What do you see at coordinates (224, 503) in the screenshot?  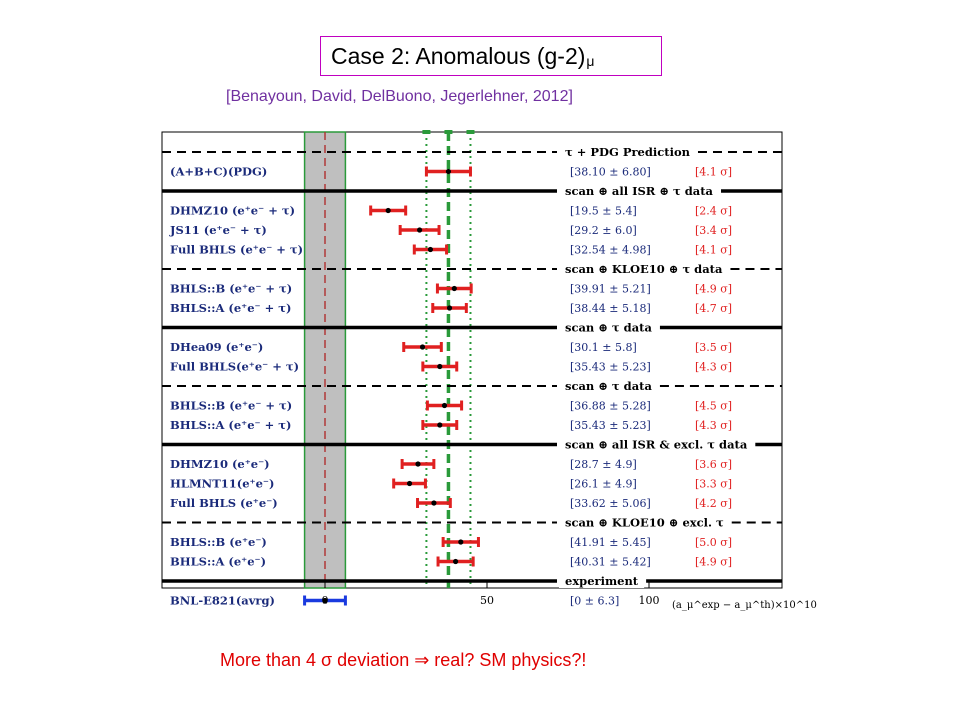 I see `row-label: Full BHLS (e⁺e⁻)` at bounding box center [224, 503].